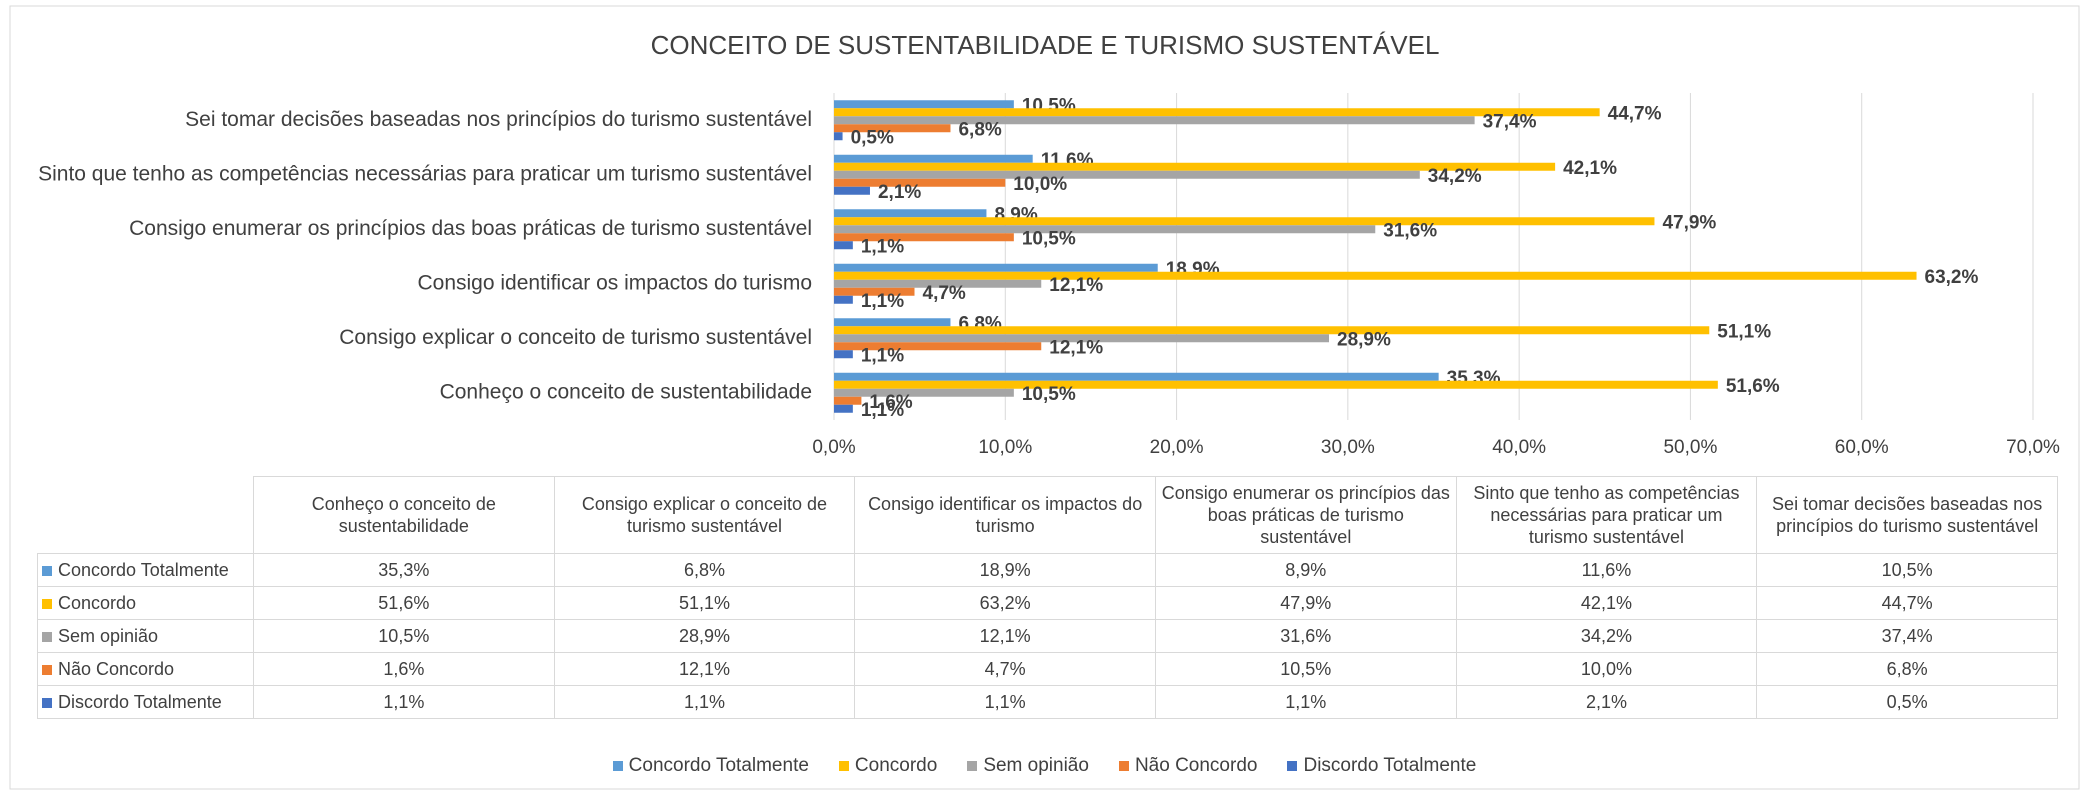 This screenshot has width=2089, height=795. What do you see at coordinates (718, 765) in the screenshot?
I see `legend-label: Concordo Totalmente` at bounding box center [718, 765].